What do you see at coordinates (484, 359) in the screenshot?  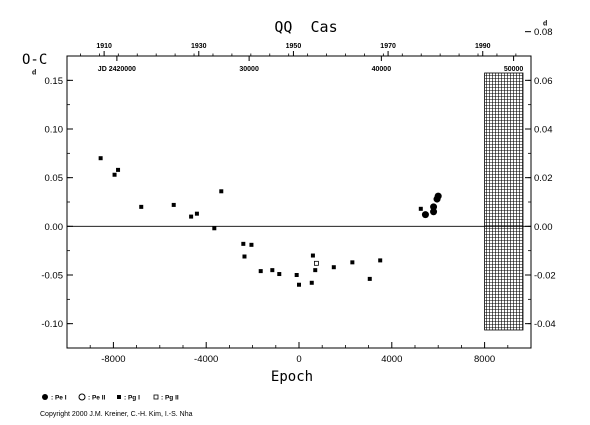 I see `x-tick-label: 8000` at bounding box center [484, 359].